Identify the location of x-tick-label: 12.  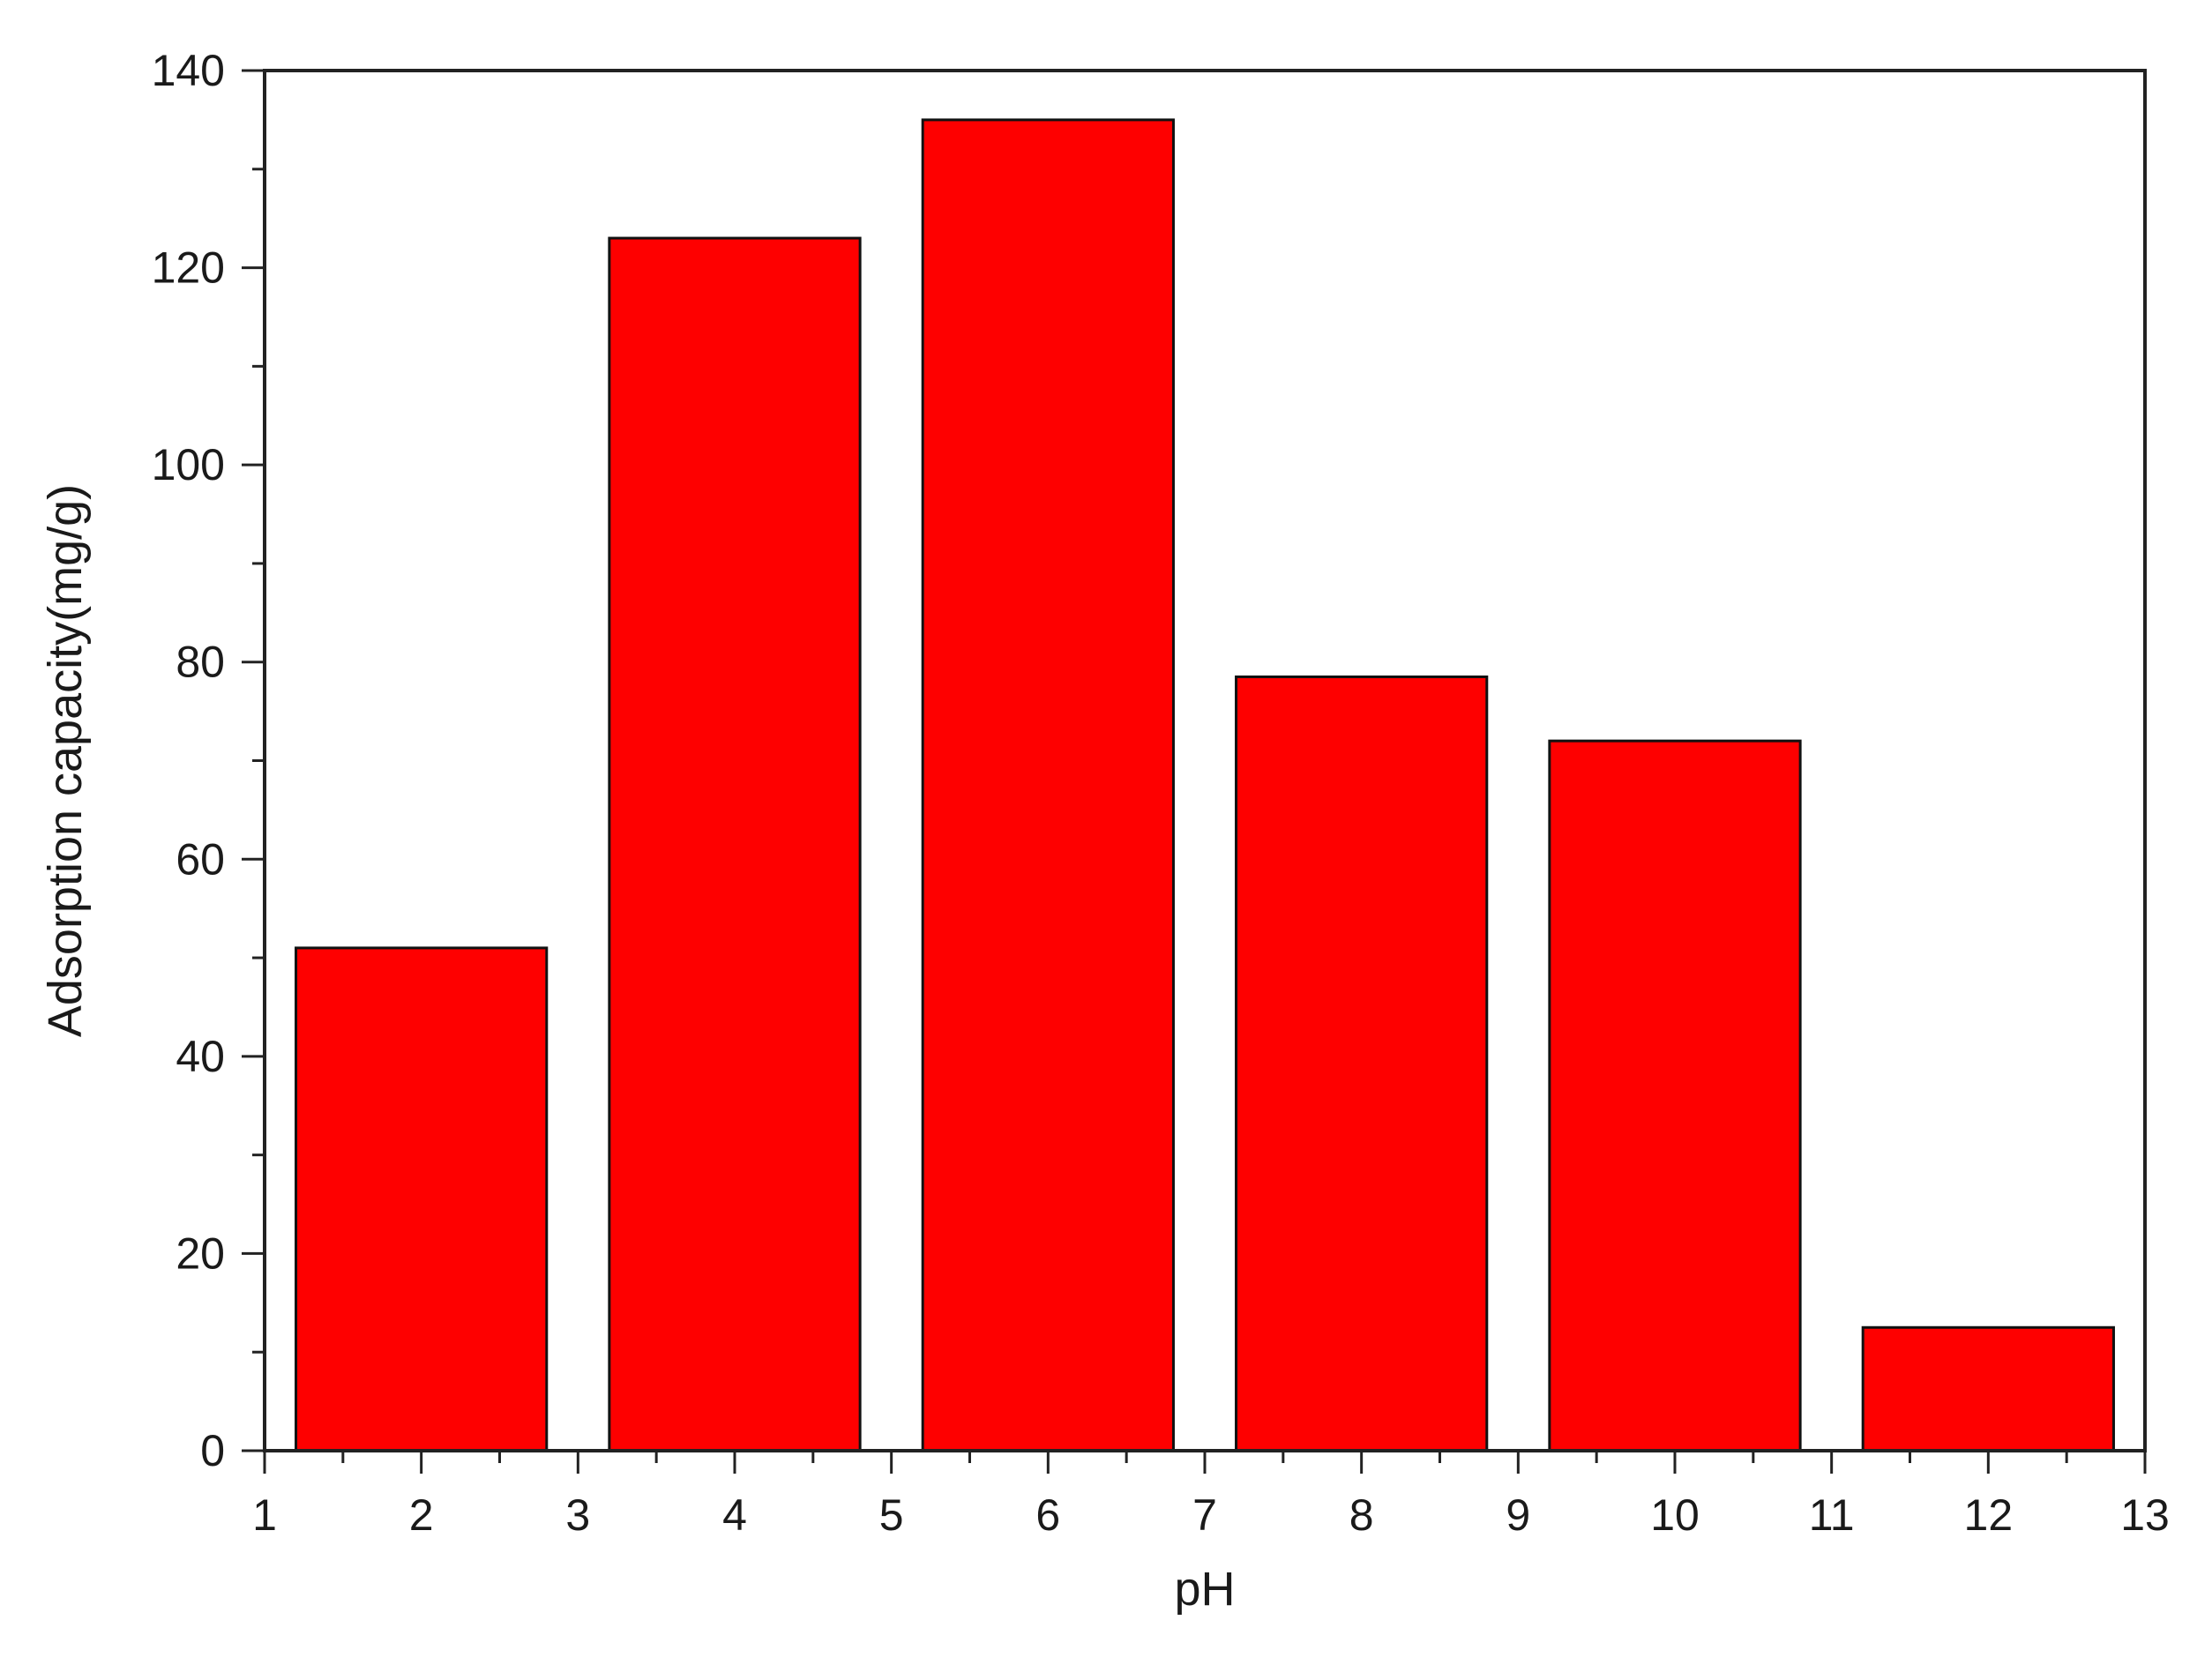
(1989, 1515).